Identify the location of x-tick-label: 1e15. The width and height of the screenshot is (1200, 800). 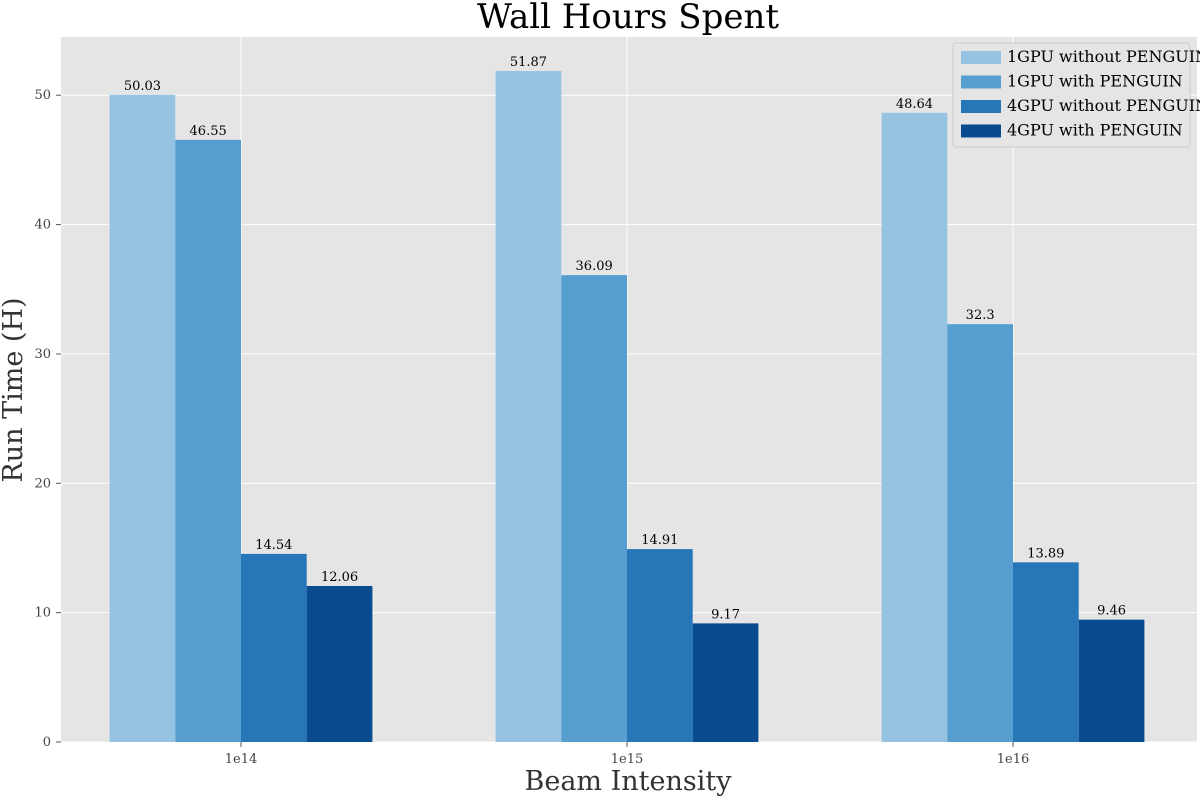
(627, 759).